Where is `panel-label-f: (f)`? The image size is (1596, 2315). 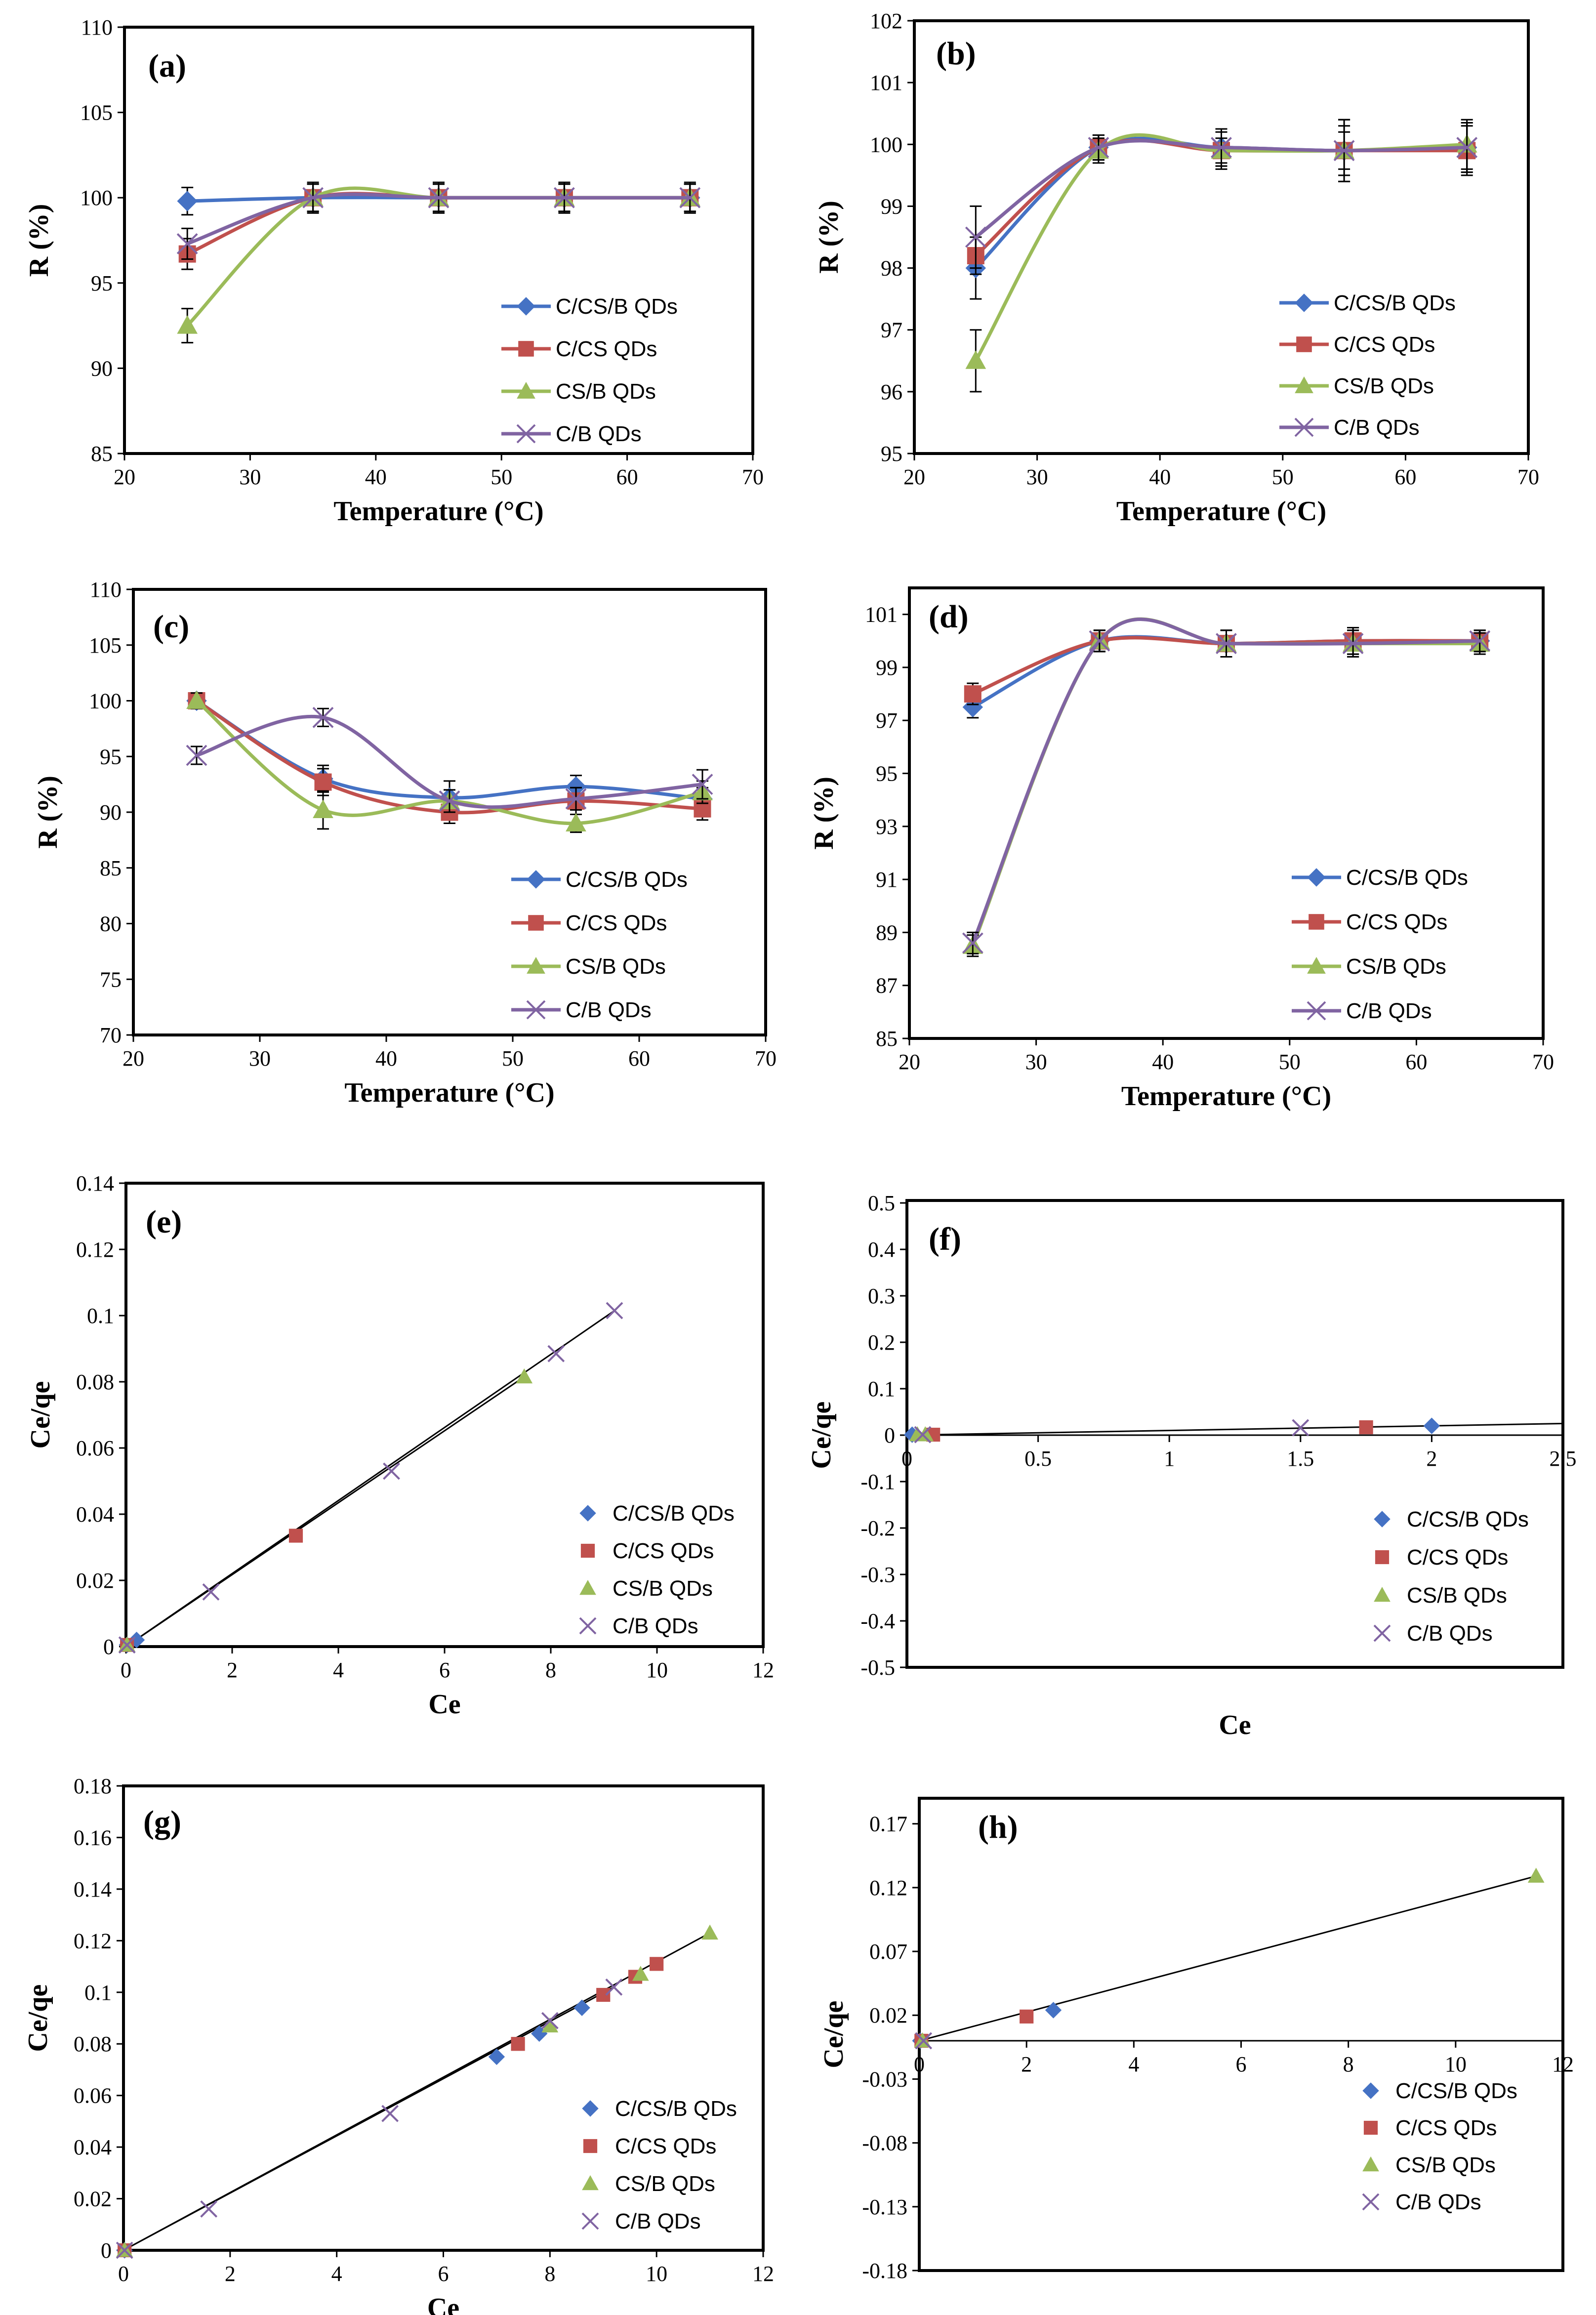 panel-label-f: (f) is located at coordinates (945, 1239).